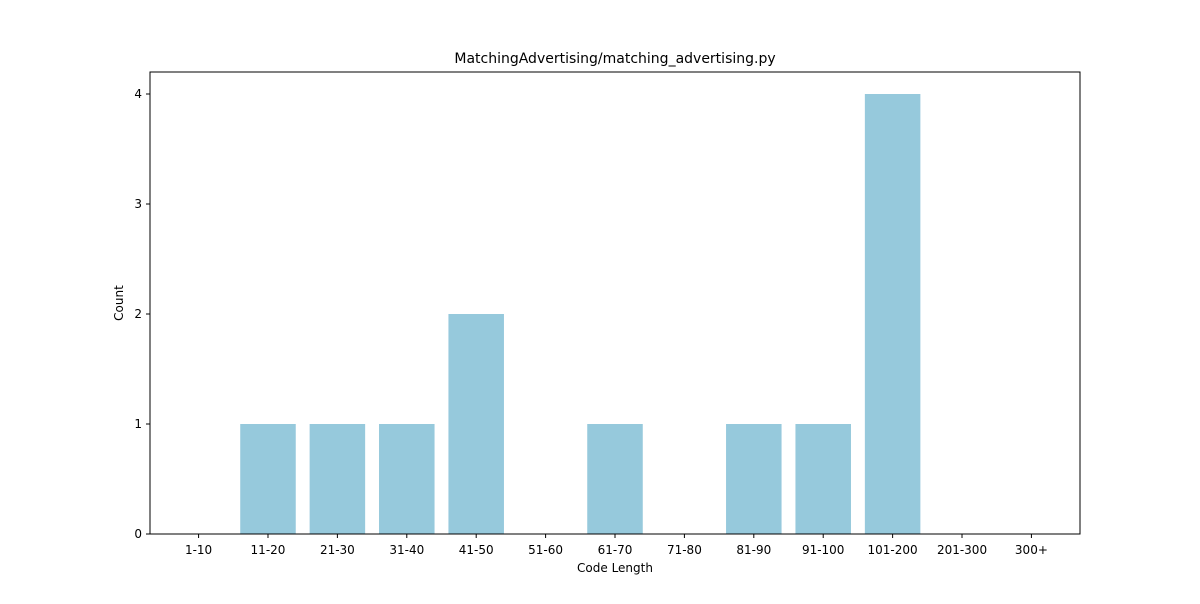 The image size is (1200, 604). I want to click on y-axis: 0 1 2 3 4, so click(142, 314).